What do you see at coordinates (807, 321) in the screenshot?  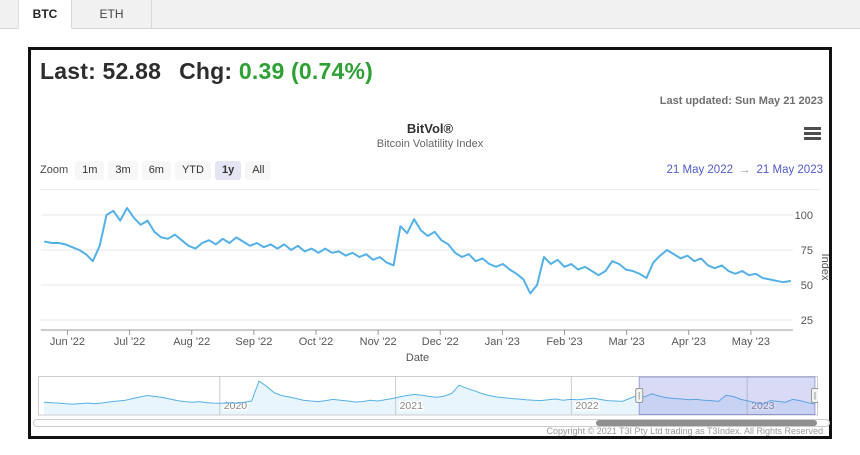 I see `y-axis-label: 25` at bounding box center [807, 321].